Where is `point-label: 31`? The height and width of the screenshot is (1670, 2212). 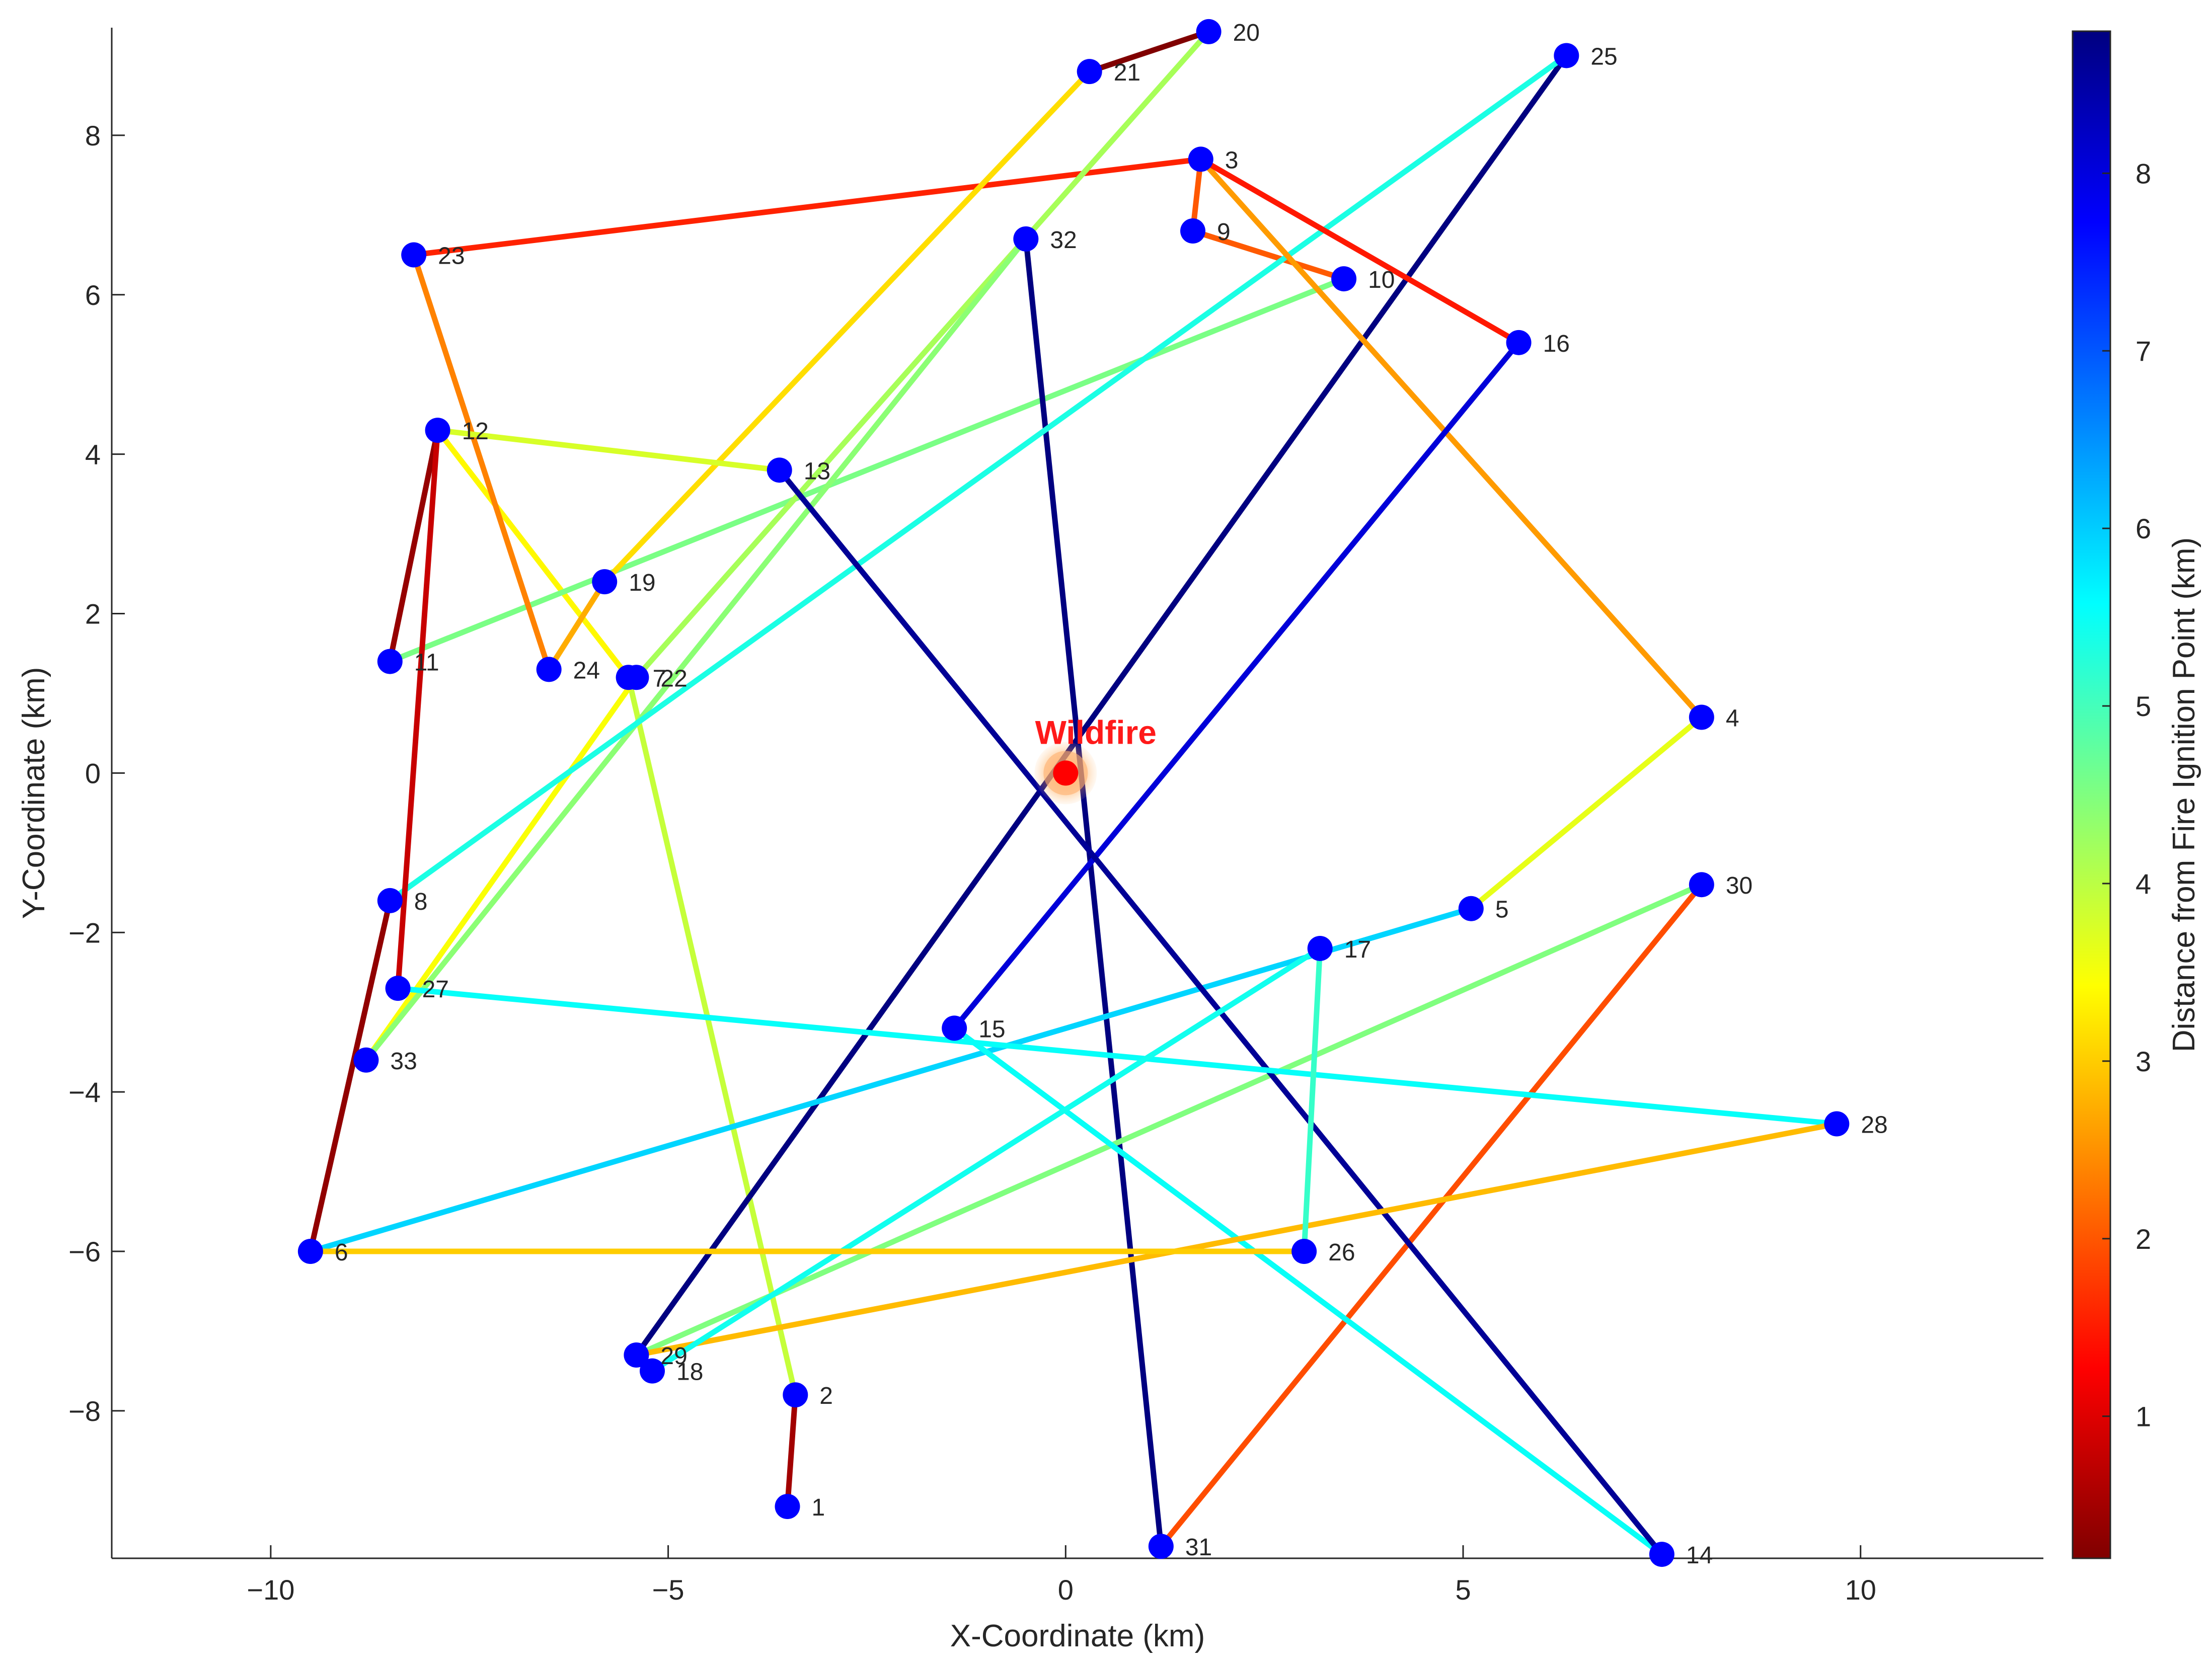
point-label: 31 is located at coordinates (1198, 1547).